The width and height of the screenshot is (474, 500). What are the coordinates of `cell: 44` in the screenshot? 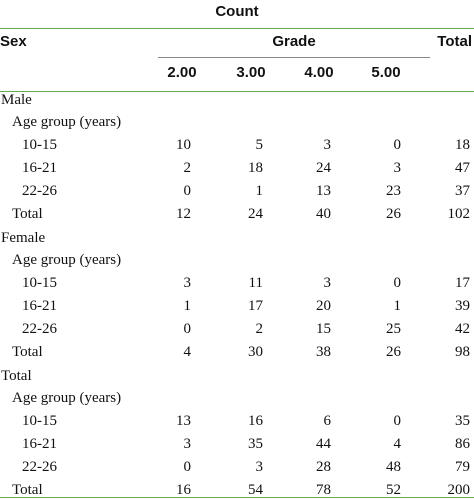 It's located at (323, 444).